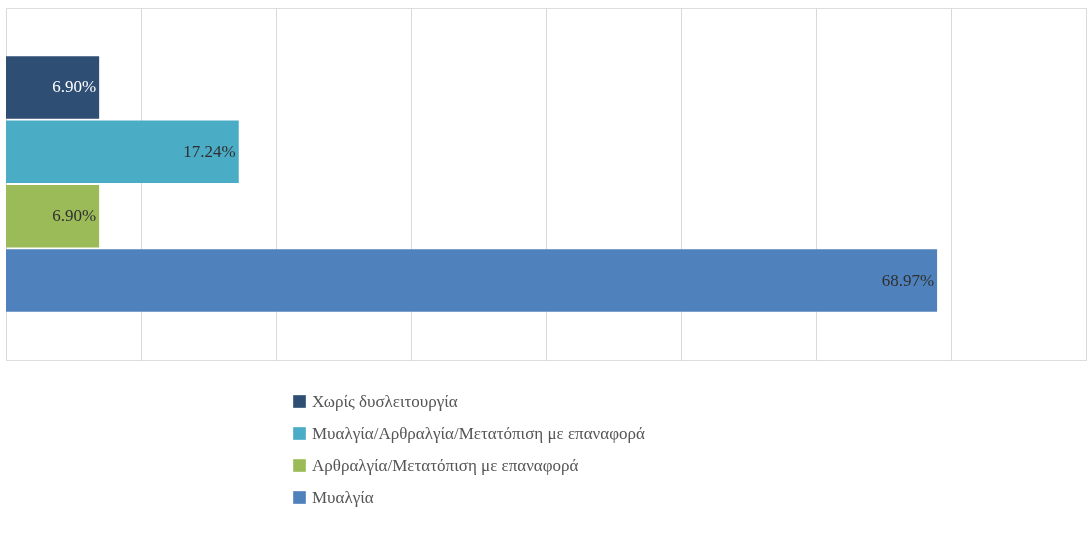 This screenshot has width=1092, height=555. What do you see at coordinates (478, 433) in the screenshot?
I see `legend-label: Μυαλγία/Αρθραλγία/Μετατόπιση με επαναφορά` at bounding box center [478, 433].